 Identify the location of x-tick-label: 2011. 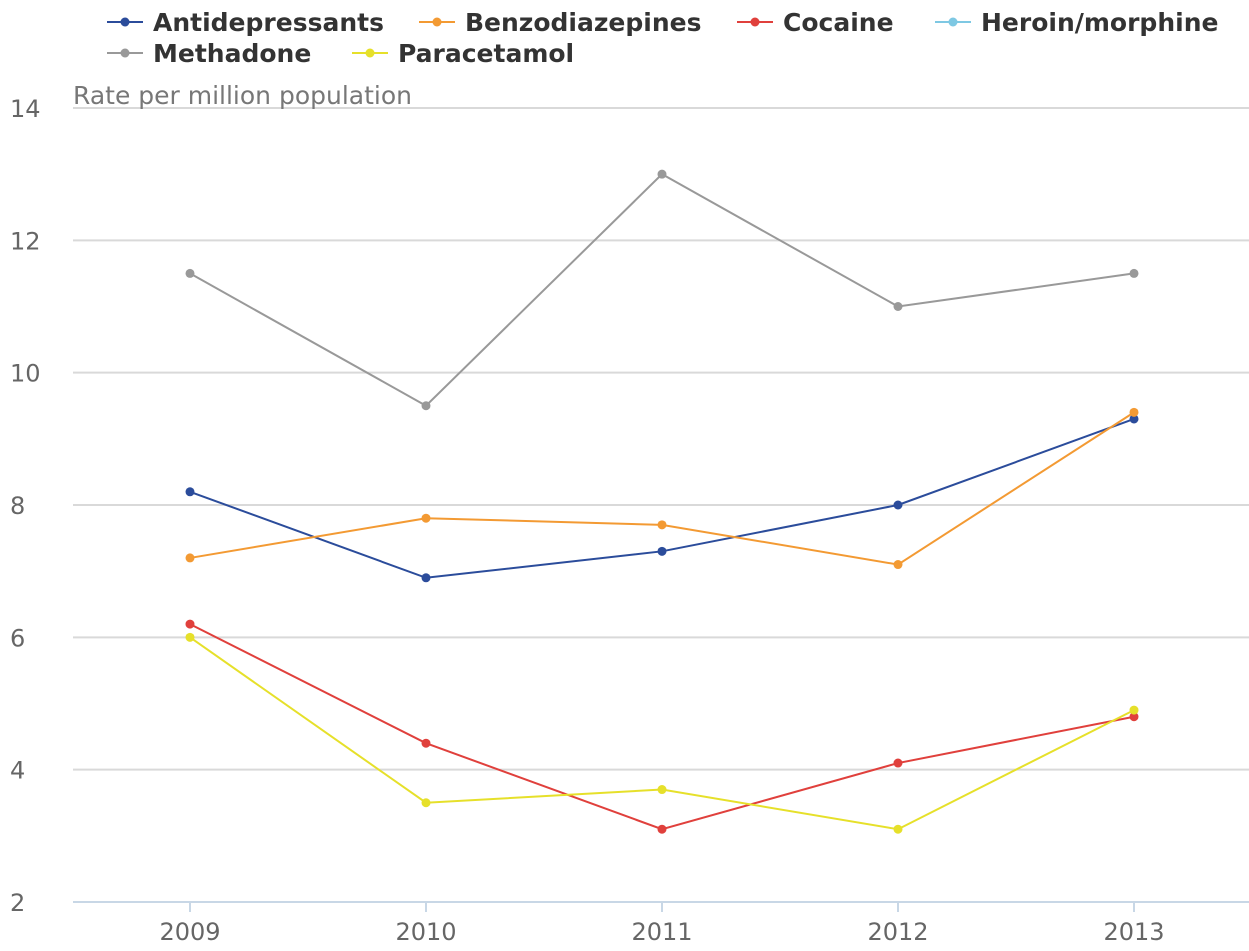
(661, 932).